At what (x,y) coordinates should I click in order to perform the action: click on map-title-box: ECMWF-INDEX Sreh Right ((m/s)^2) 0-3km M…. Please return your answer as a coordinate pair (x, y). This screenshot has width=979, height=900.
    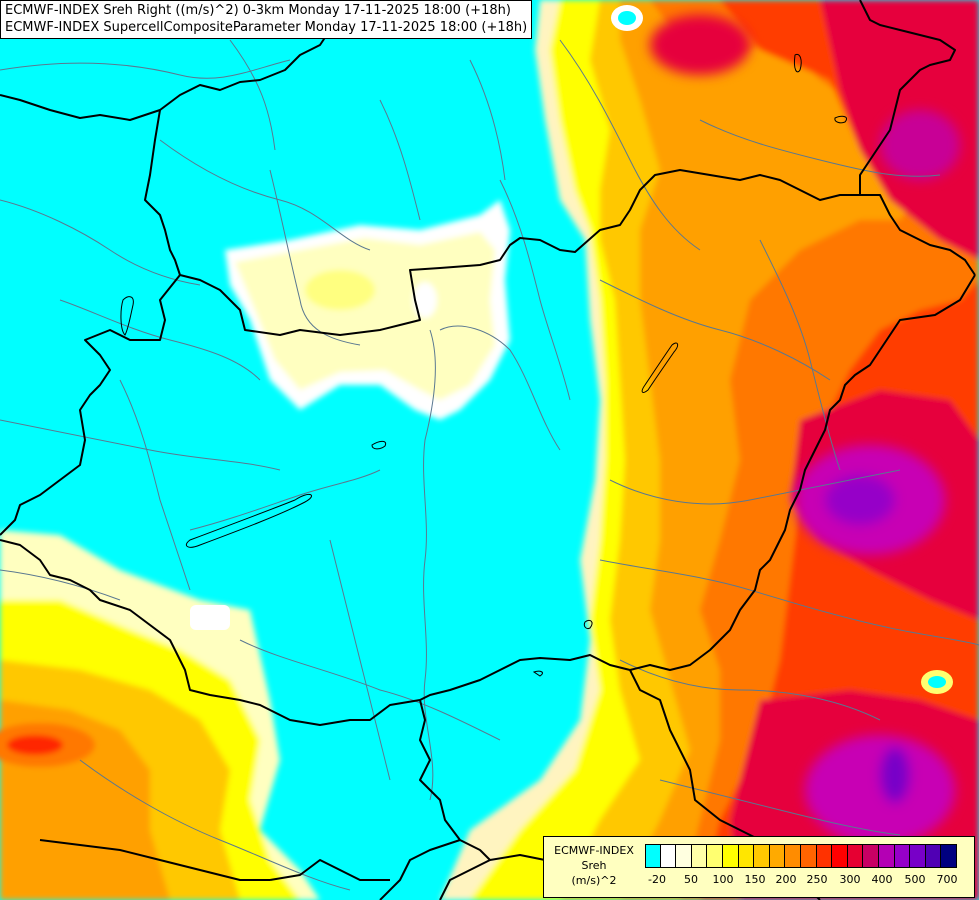
    Looking at the image, I should click on (266, 19).